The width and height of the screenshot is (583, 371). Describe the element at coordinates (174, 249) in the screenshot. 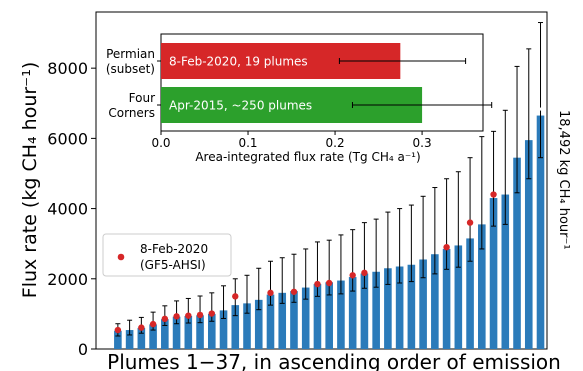

I see `legend-label-line1: 8-Feb-2020` at that location.